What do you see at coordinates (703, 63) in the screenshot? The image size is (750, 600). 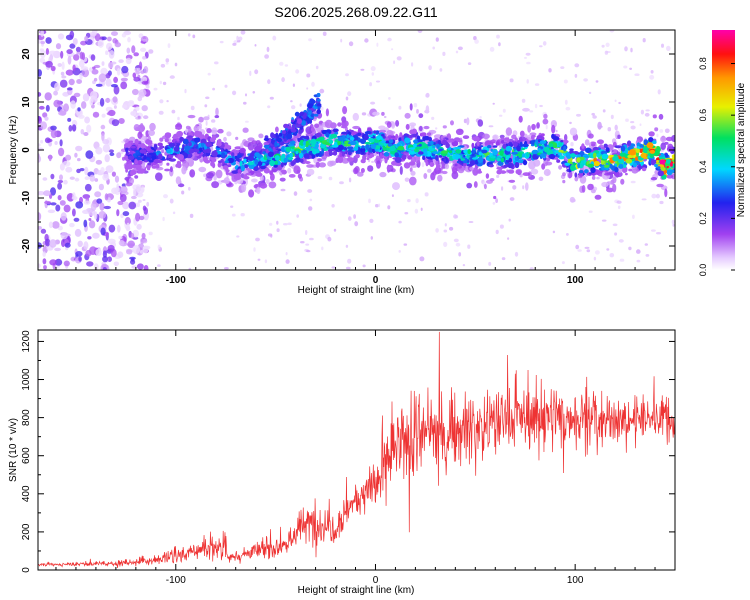 I see `colorbar-tick-label: 0.8` at bounding box center [703, 63].